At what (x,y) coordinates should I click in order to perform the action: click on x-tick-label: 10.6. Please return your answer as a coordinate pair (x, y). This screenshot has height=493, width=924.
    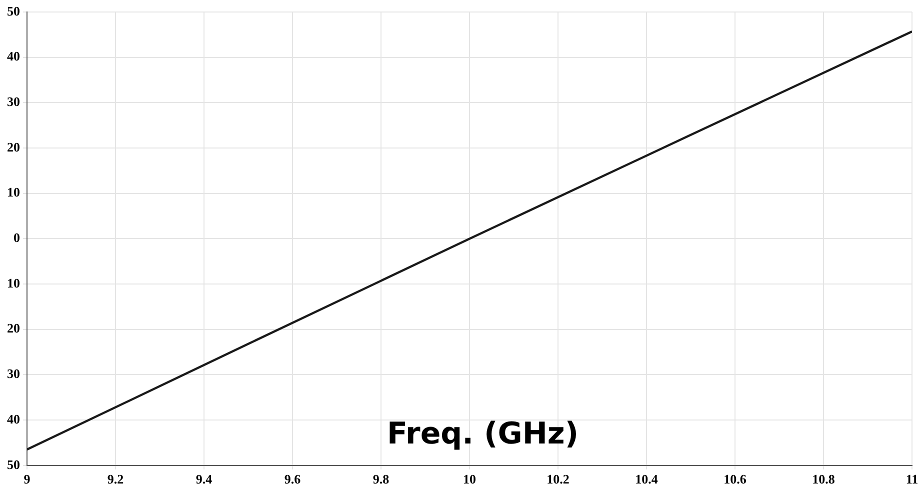
    Looking at the image, I should click on (735, 479).